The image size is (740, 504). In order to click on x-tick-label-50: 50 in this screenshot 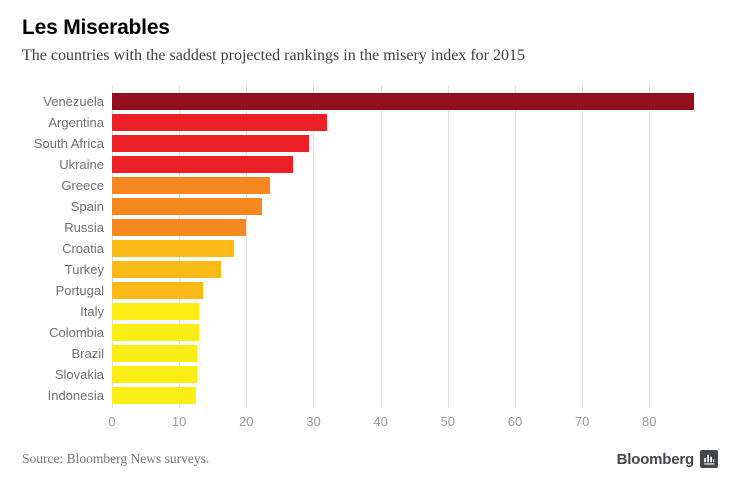, I will do `click(448, 421)`.